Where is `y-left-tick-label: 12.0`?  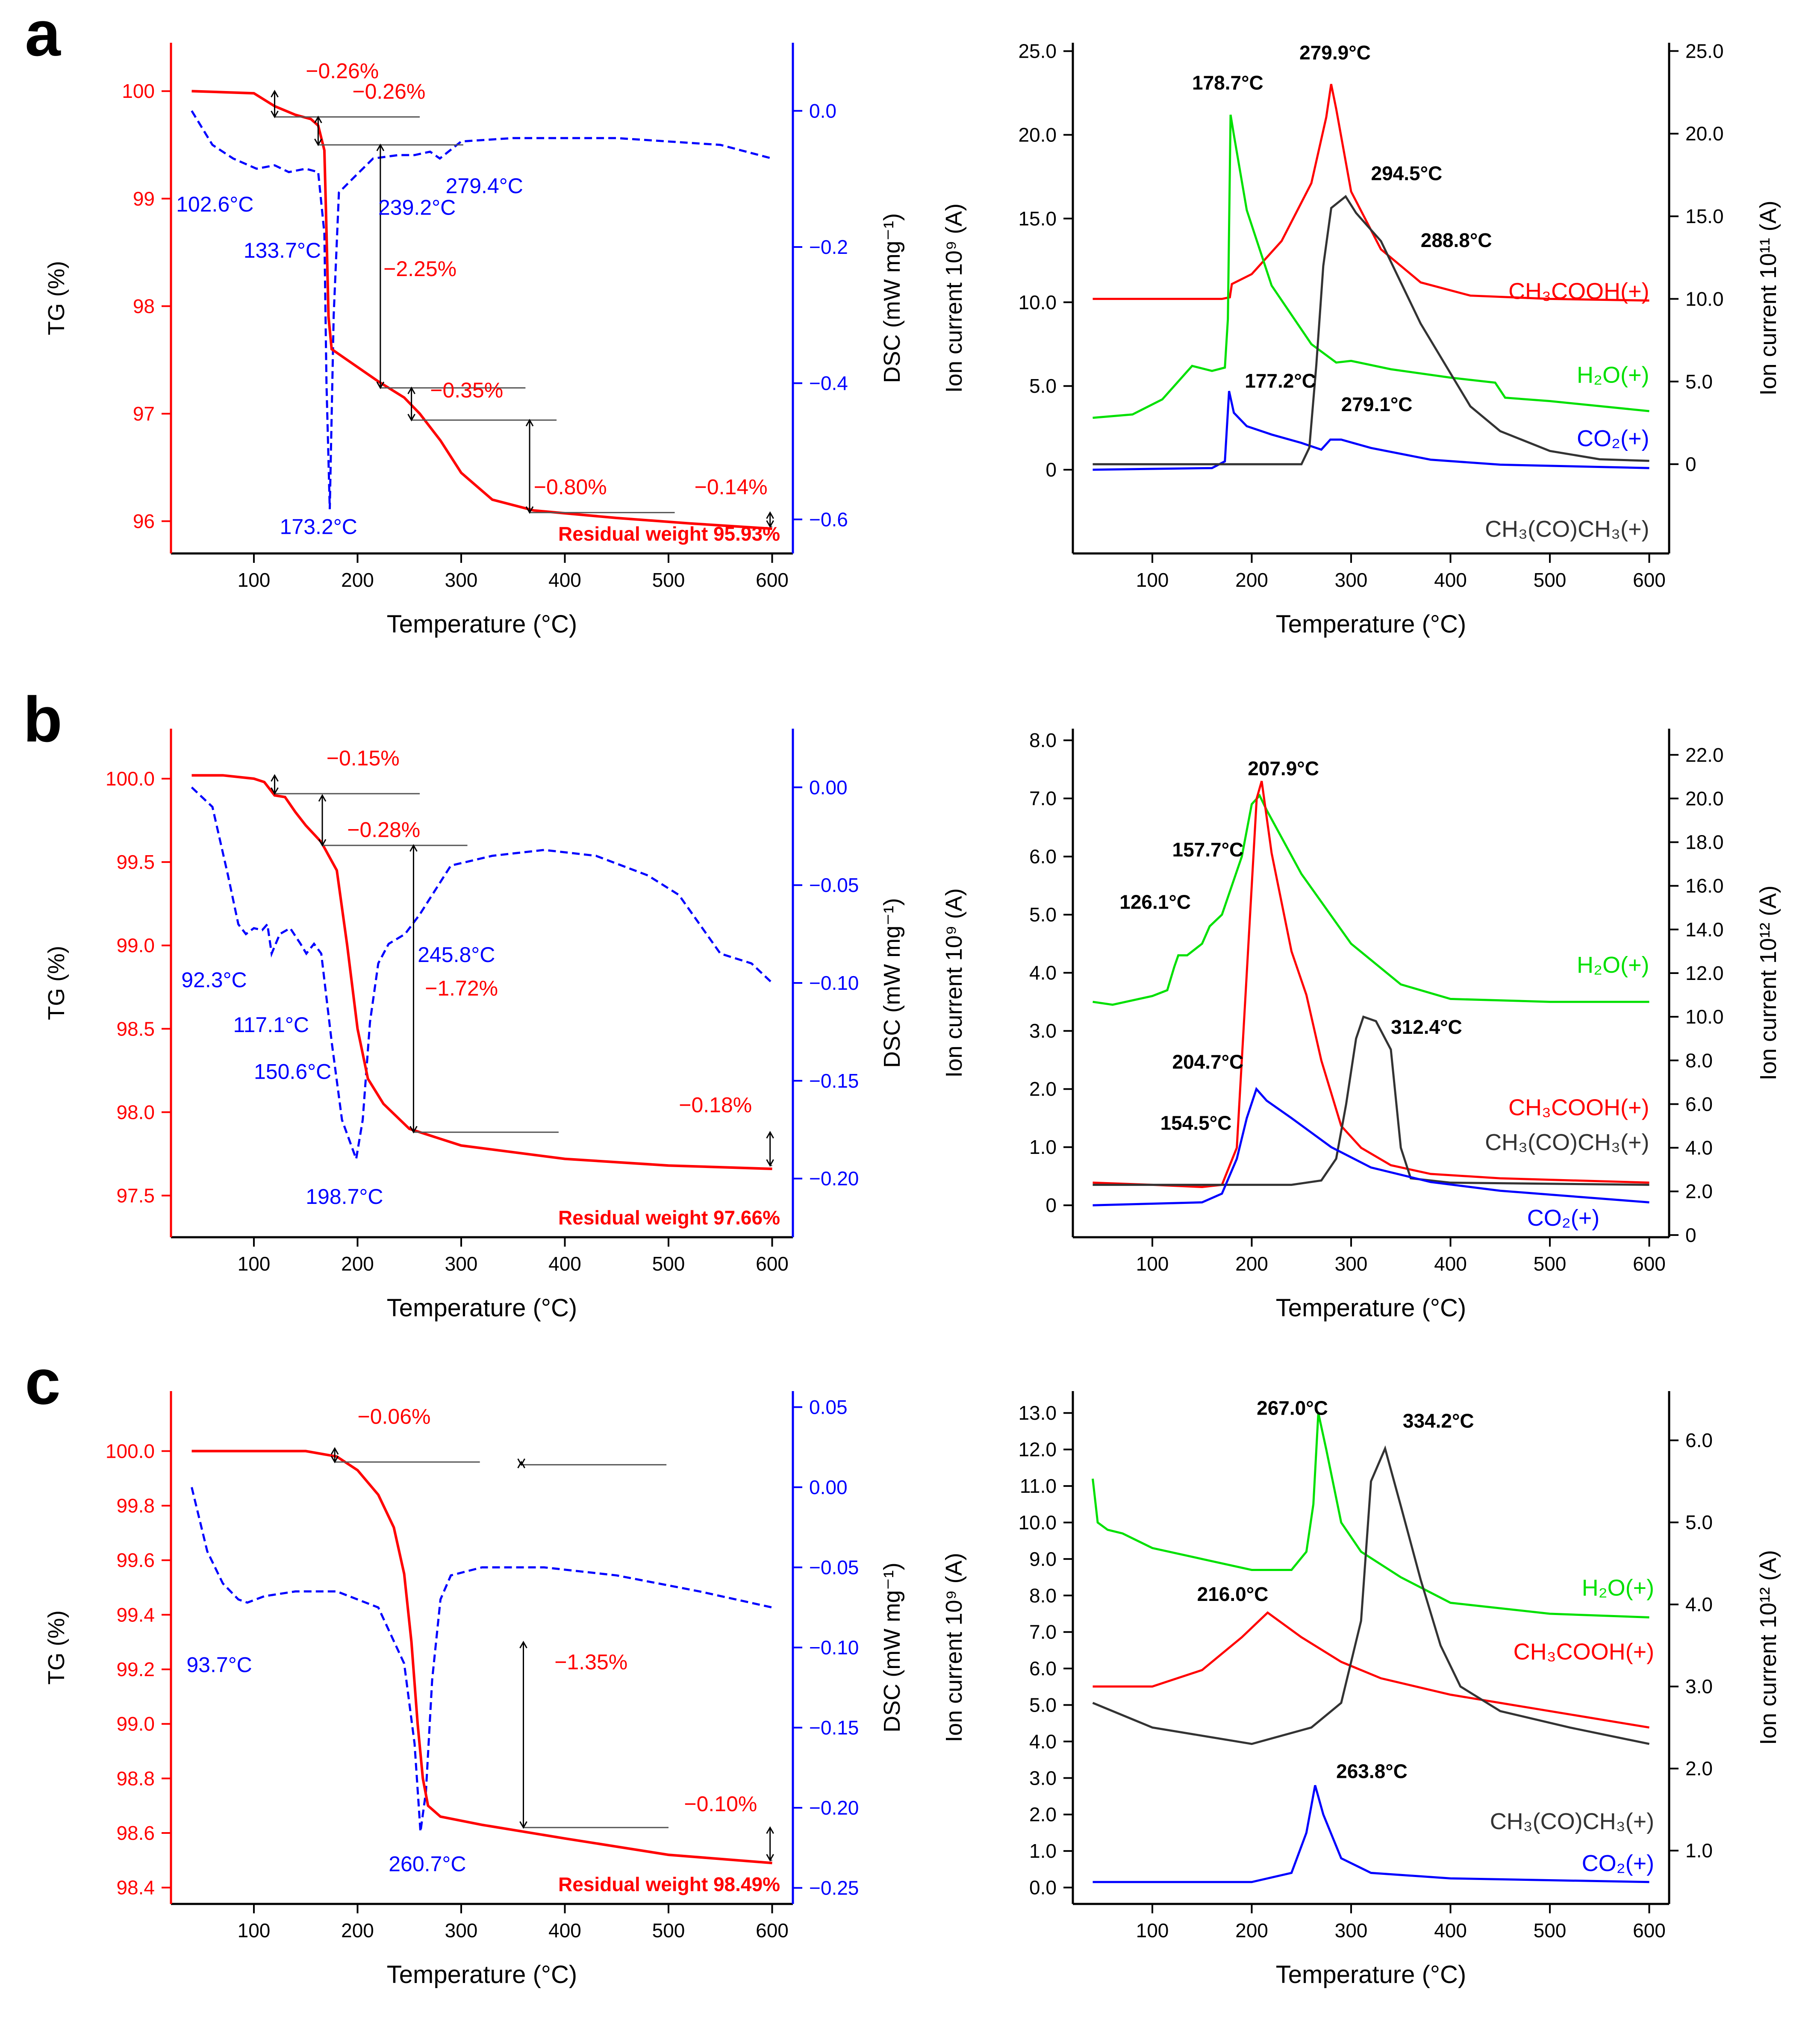 y-left-tick-label: 12.0 is located at coordinates (1038, 1450).